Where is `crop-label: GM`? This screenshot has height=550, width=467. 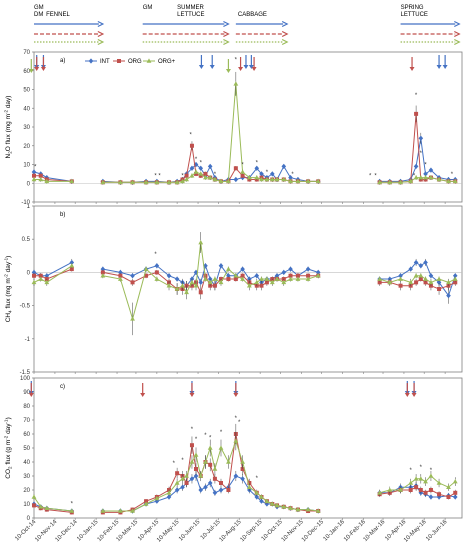 crop-label: GM is located at coordinates (148, 8).